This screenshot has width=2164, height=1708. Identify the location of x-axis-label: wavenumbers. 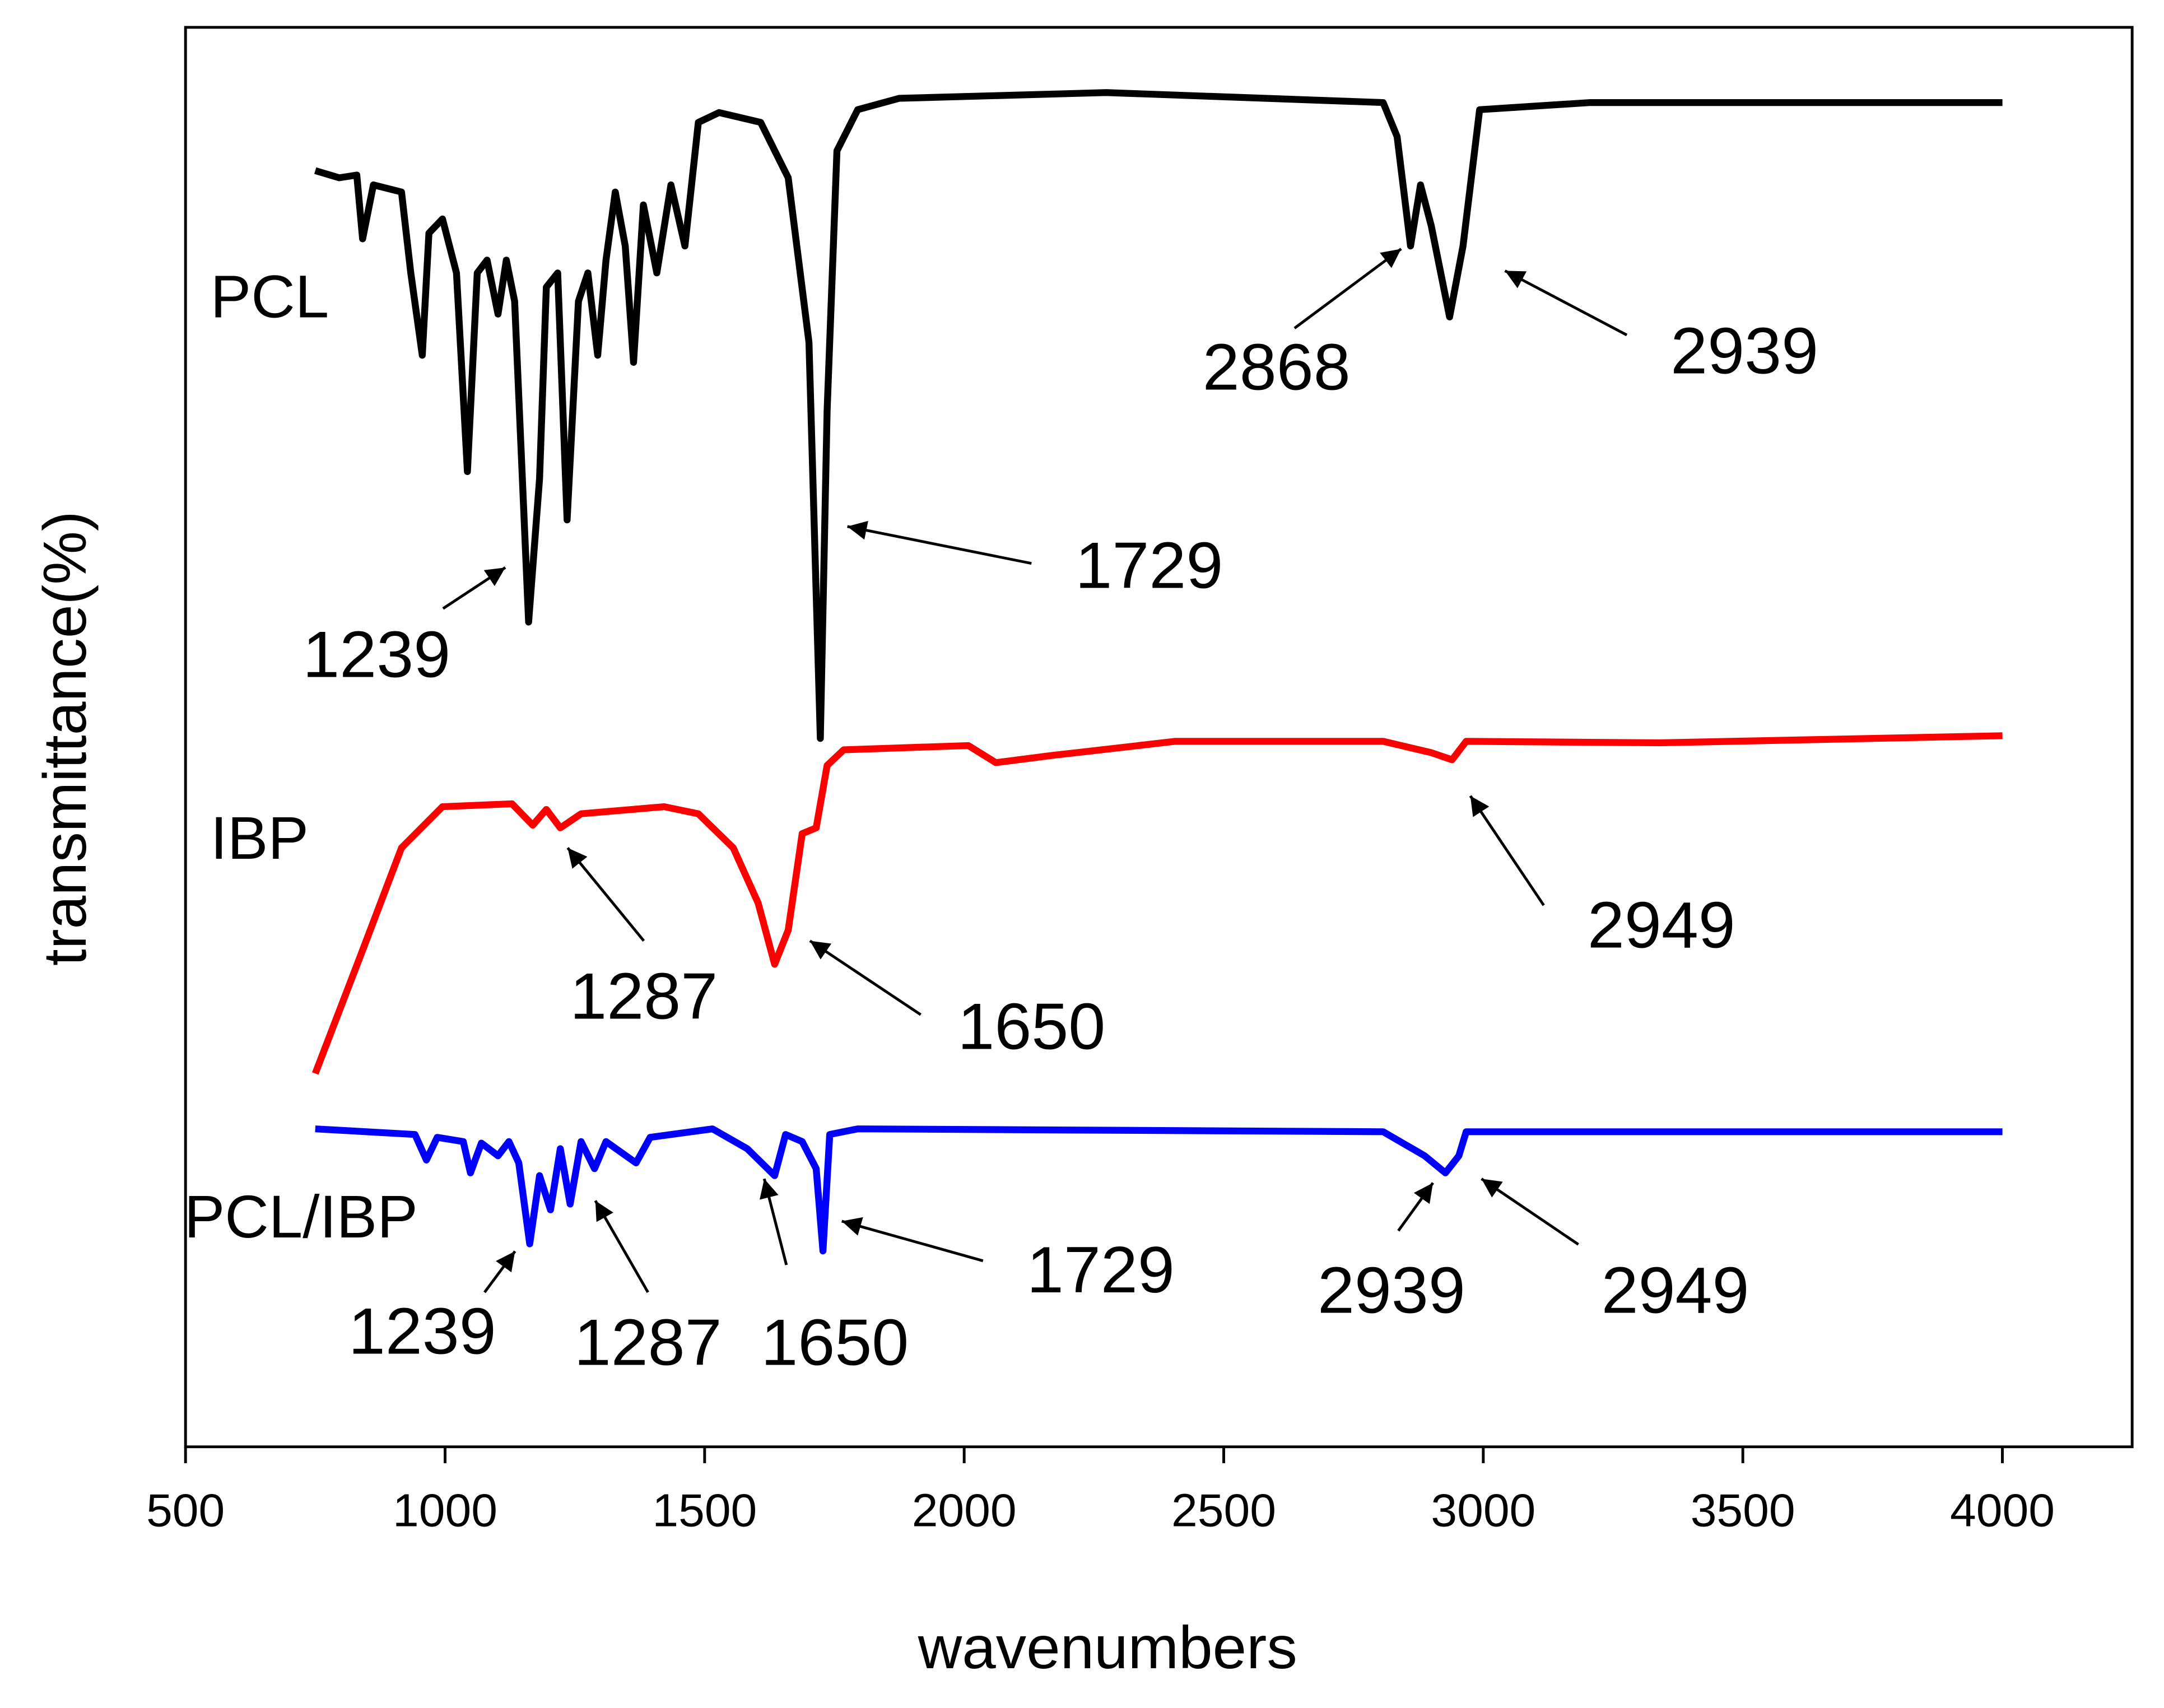
(1107, 1648).